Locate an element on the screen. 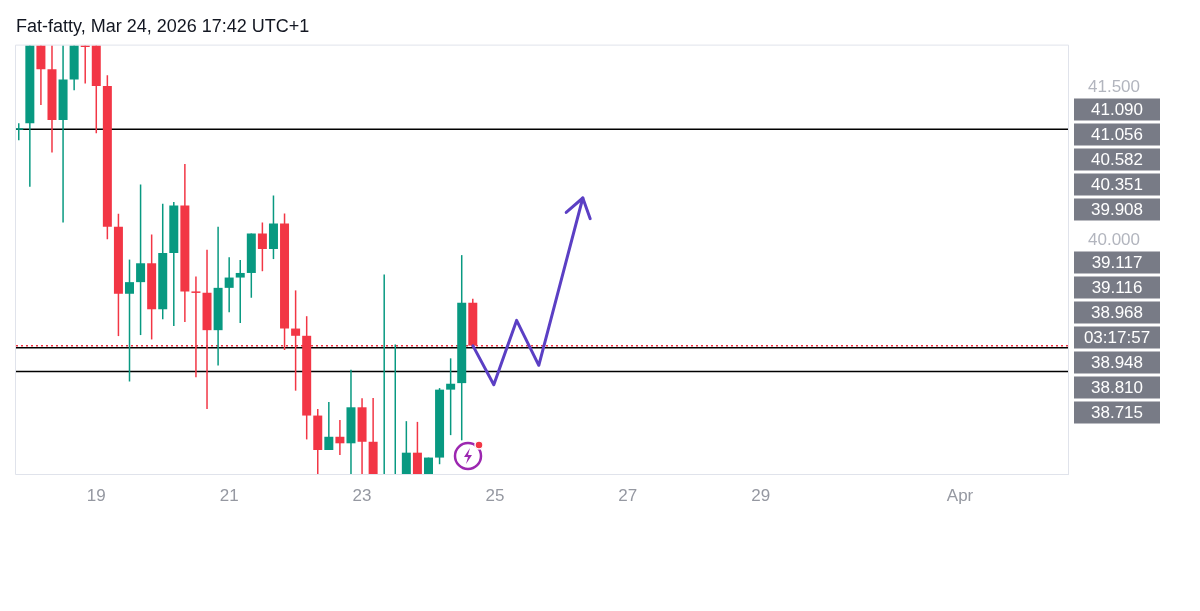 The width and height of the screenshot is (1200, 611). x-tick-label: 19 is located at coordinates (96, 495).